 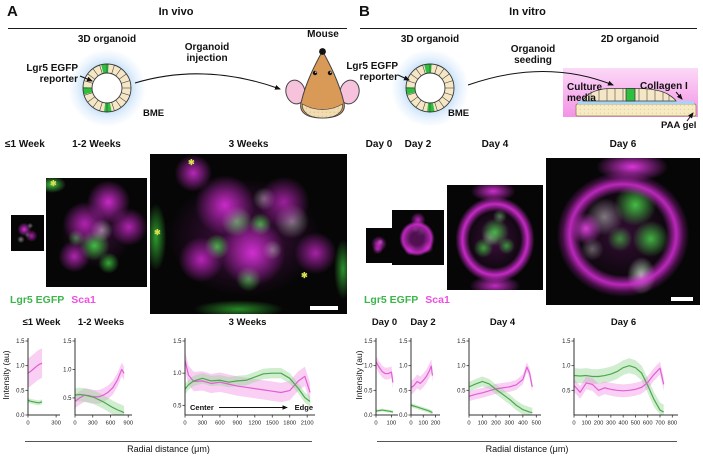 I want to click on legend-a-sca1: Sca1, so click(x=83, y=300).